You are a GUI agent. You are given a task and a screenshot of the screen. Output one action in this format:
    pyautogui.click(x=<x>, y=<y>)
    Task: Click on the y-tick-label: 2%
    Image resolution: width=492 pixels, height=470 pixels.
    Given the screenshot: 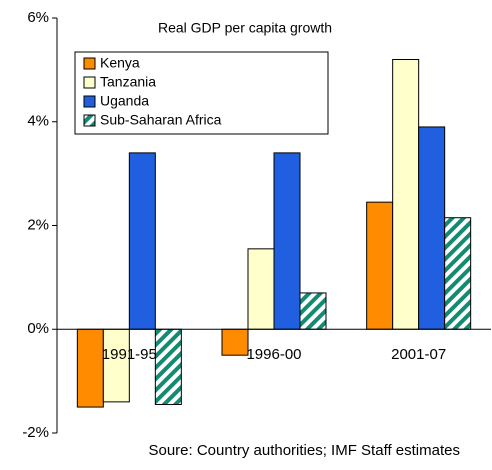 What is the action you would take?
    pyautogui.click(x=38, y=224)
    